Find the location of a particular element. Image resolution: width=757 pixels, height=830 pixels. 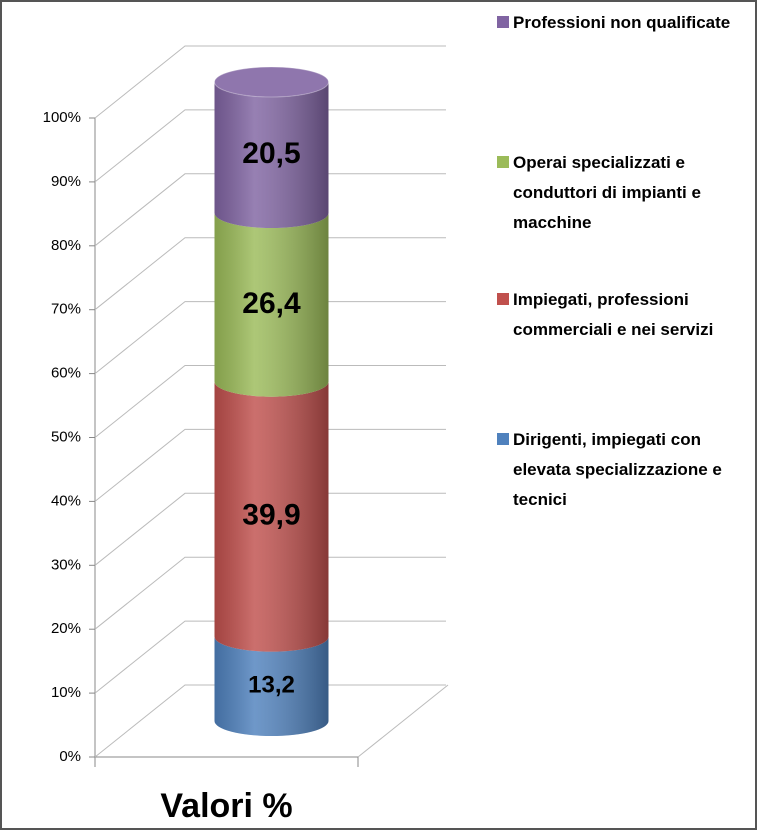

legend-label: Professioni non qualificate is located at coordinates (622, 22).